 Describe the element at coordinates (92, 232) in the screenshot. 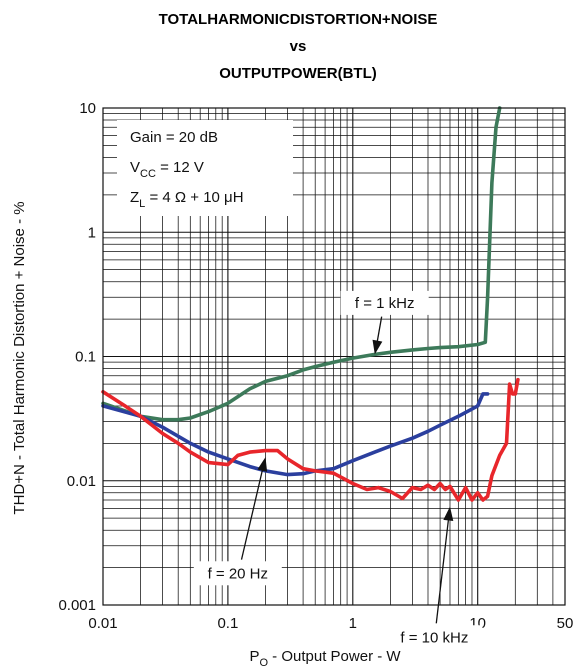

I see `y-tick-label: 1` at that location.